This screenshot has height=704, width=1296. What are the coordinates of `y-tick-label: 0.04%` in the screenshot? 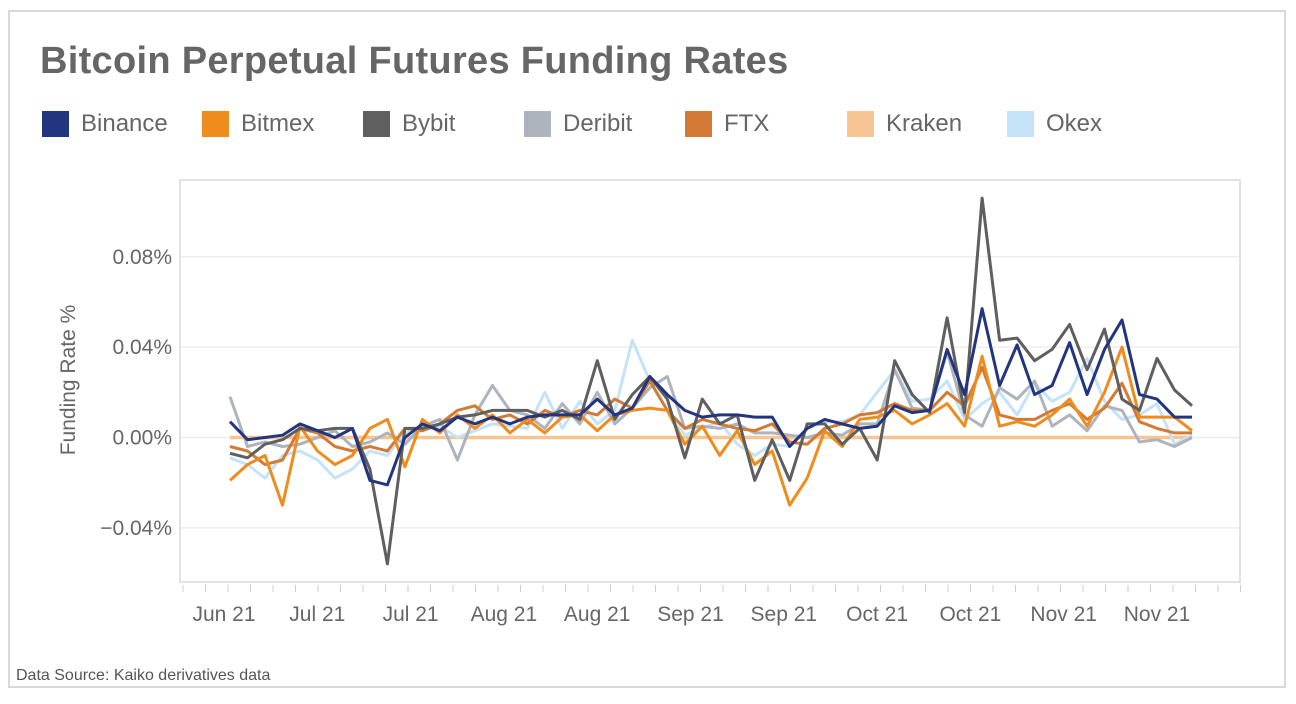 It's located at (142, 347).